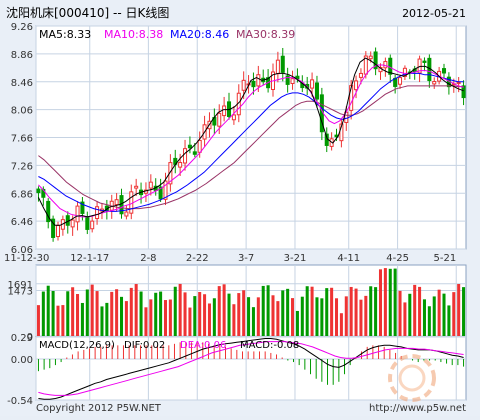 The image size is (480, 420). Describe the element at coordinates (89, 258) in the screenshot. I see `x-tick-label: 12-1-17` at that location.